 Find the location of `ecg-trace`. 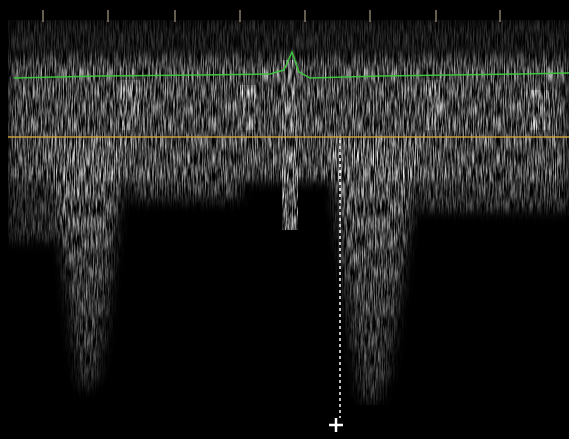

ecg-trace is located at coordinates (291, 64).